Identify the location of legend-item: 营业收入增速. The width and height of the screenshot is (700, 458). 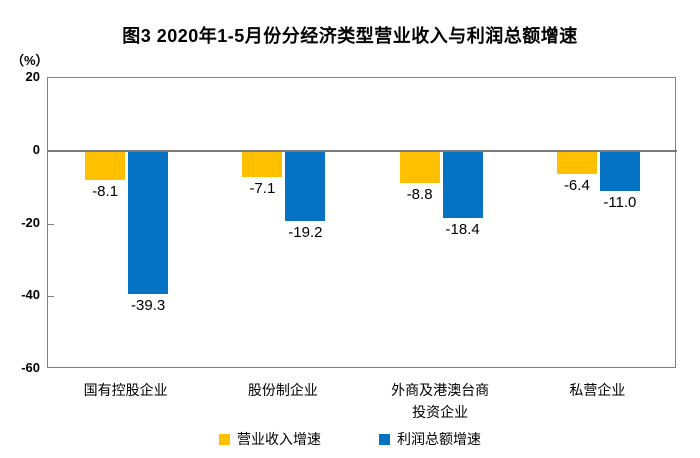
(270, 439).